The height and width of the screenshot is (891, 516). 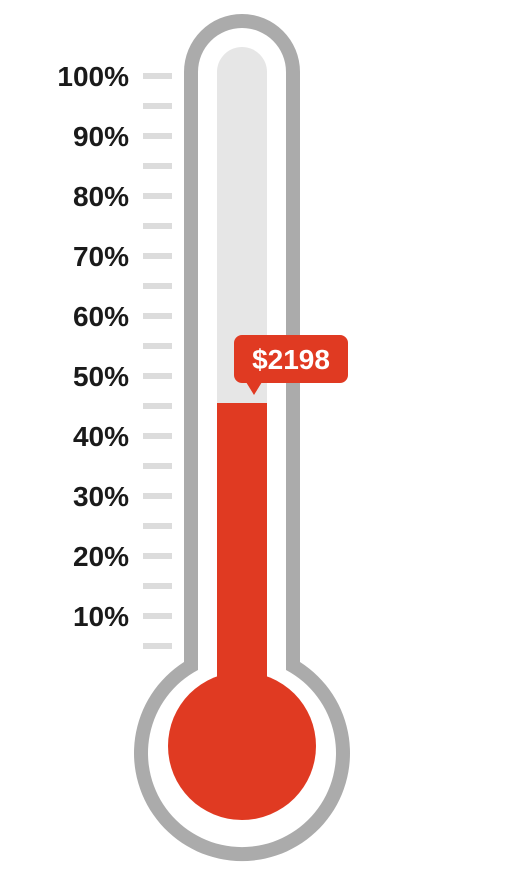 I want to click on value-label: $2198, so click(x=291, y=359).